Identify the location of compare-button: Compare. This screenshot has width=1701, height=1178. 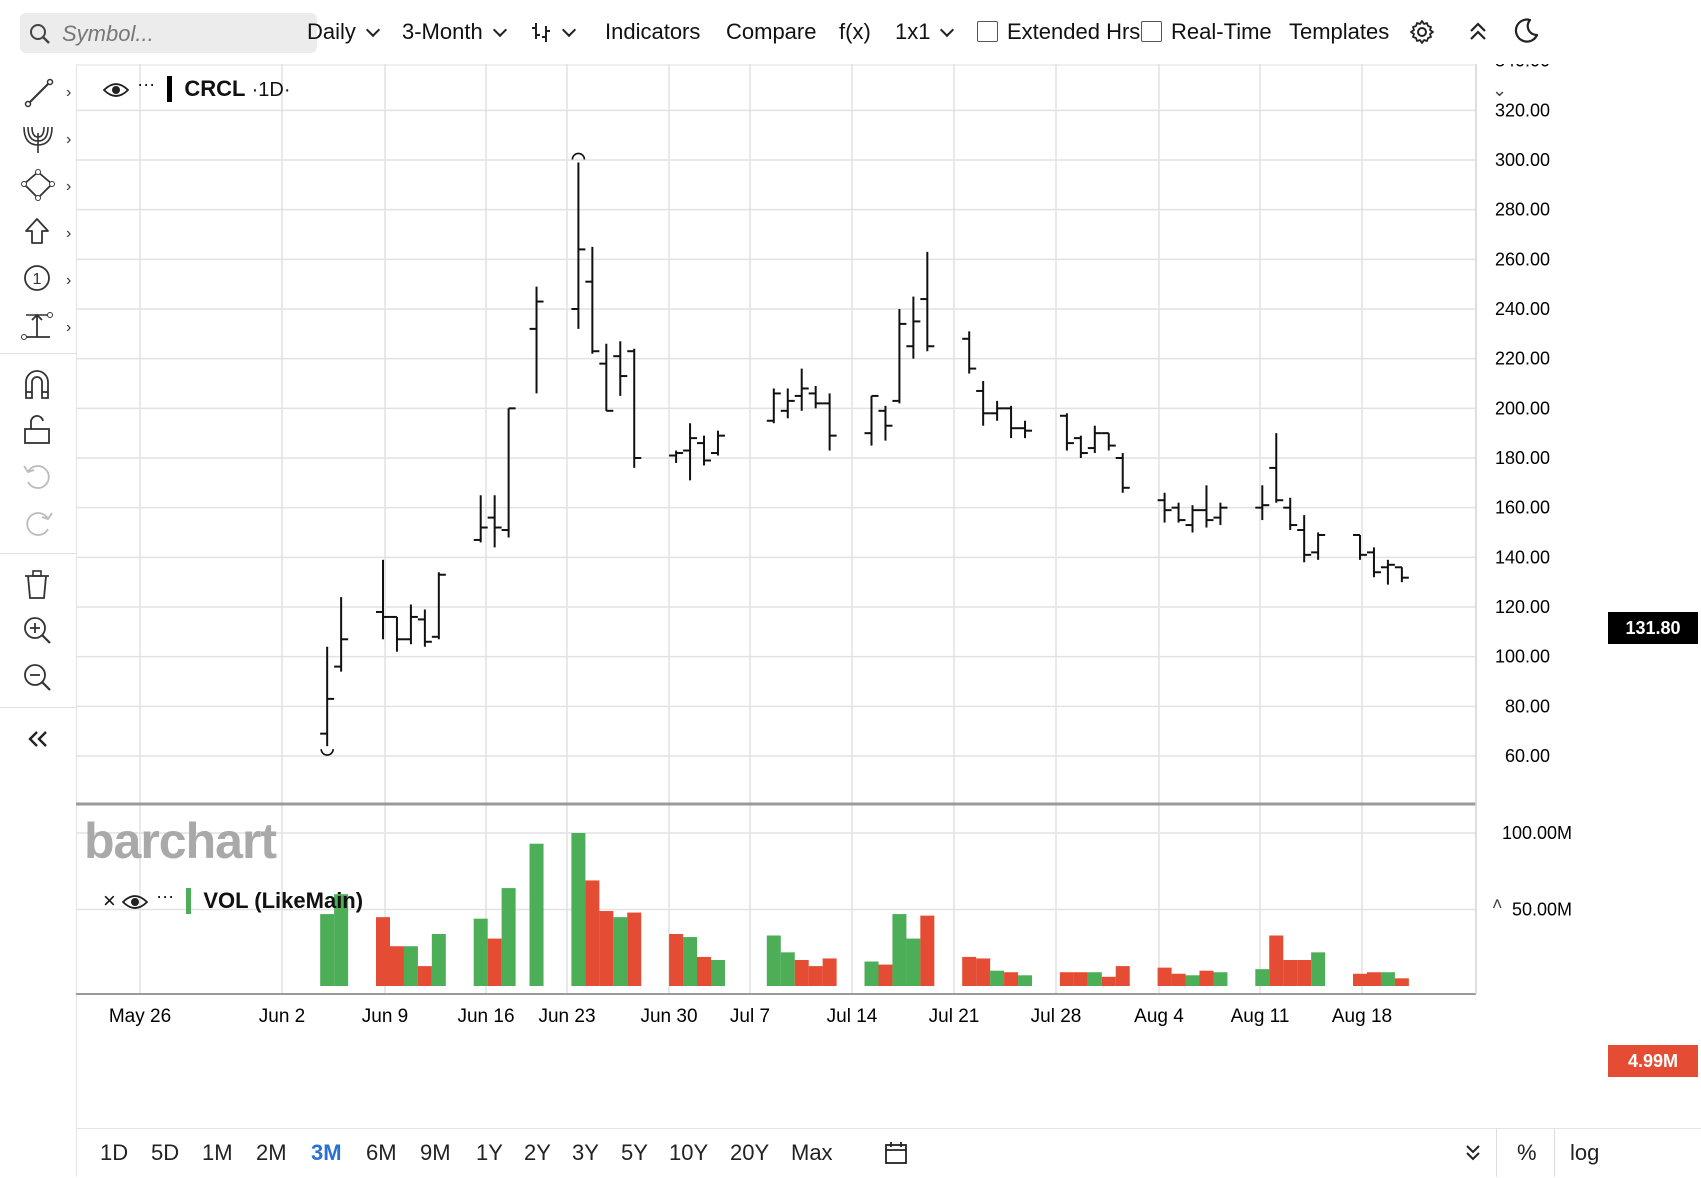
(771, 31).